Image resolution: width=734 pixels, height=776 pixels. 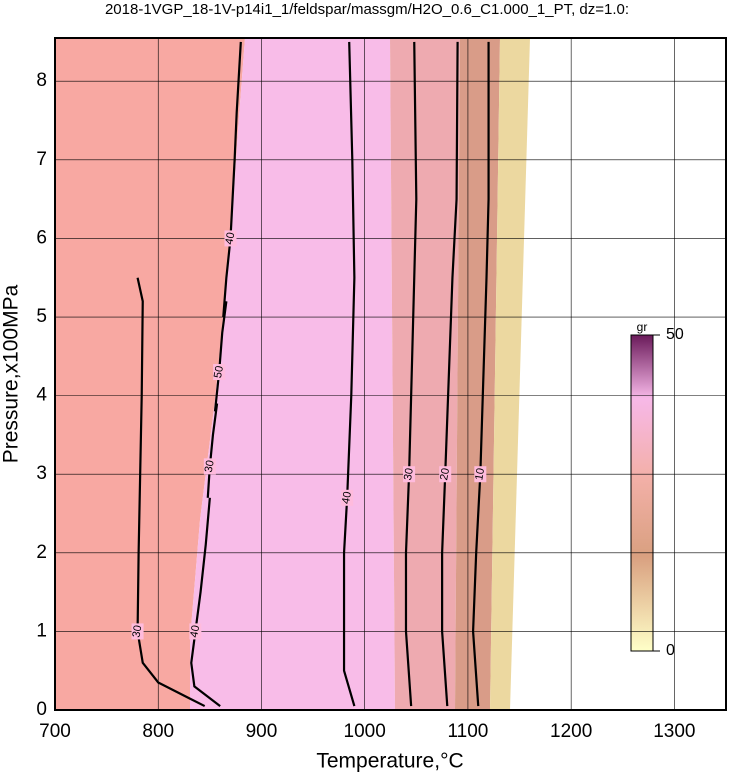 I want to click on contour-label: 20, so click(x=445, y=474).